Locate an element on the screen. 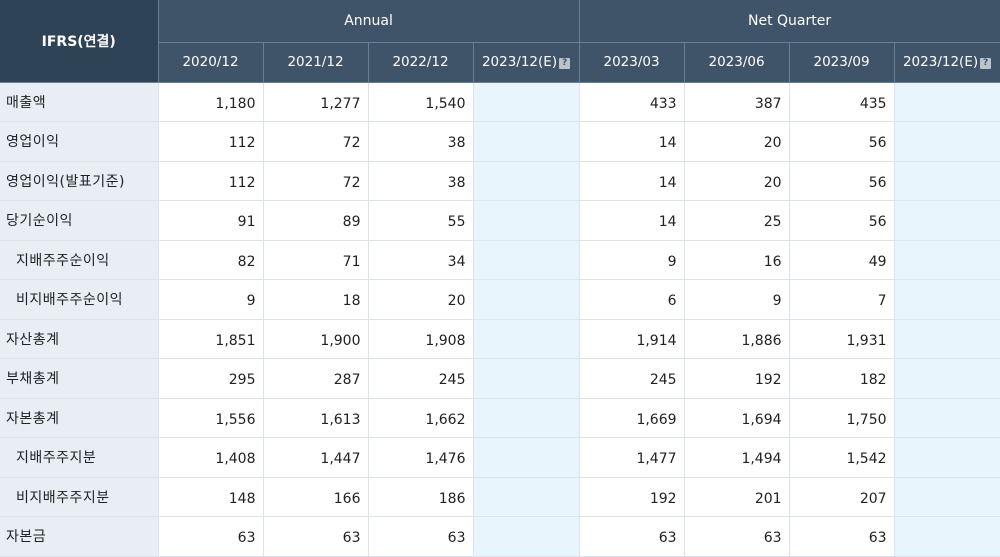 Image resolution: width=1000 pixels, height=557 pixels. row-label: 부채총계 is located at coordinates (79, 378).